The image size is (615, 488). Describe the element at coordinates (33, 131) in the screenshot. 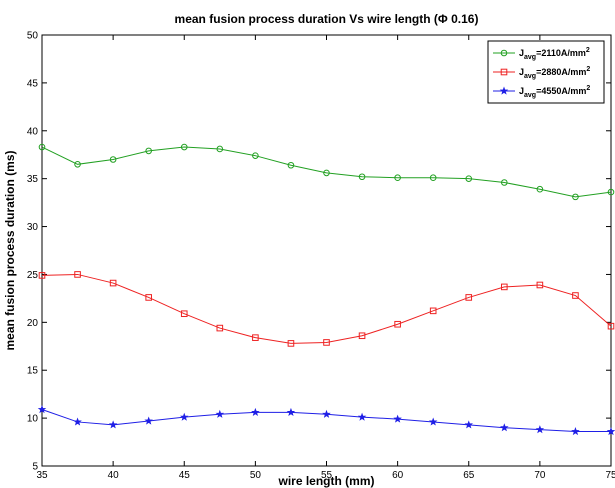

I see `y-tick-label: 40` at that location.